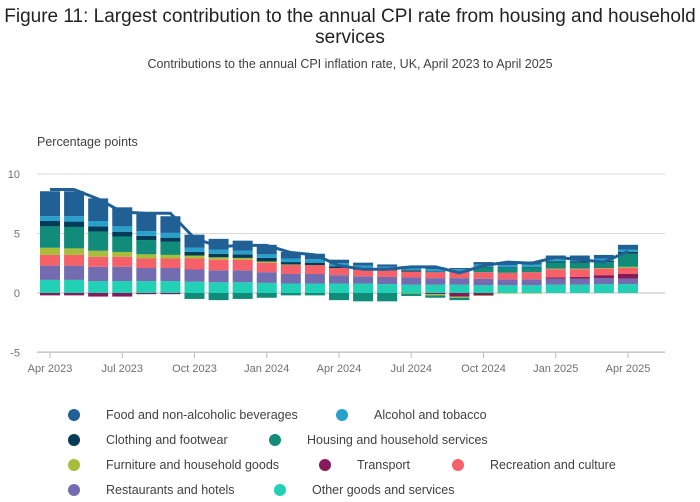  What do you see at coordinates (15, 354) in the screenshot?
I see `y-tick-label: -5` at bounding box center [15, 354].